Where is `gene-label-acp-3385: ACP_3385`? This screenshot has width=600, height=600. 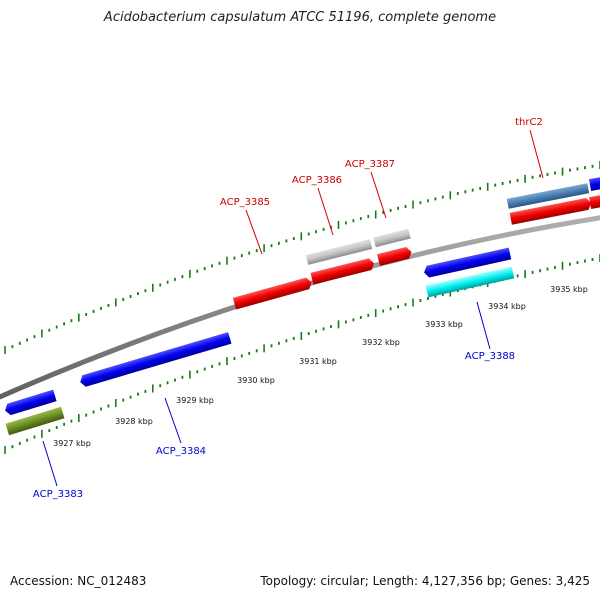
gene-label-acp-3385: ACP_3385 is located at coordinates (245, 202).